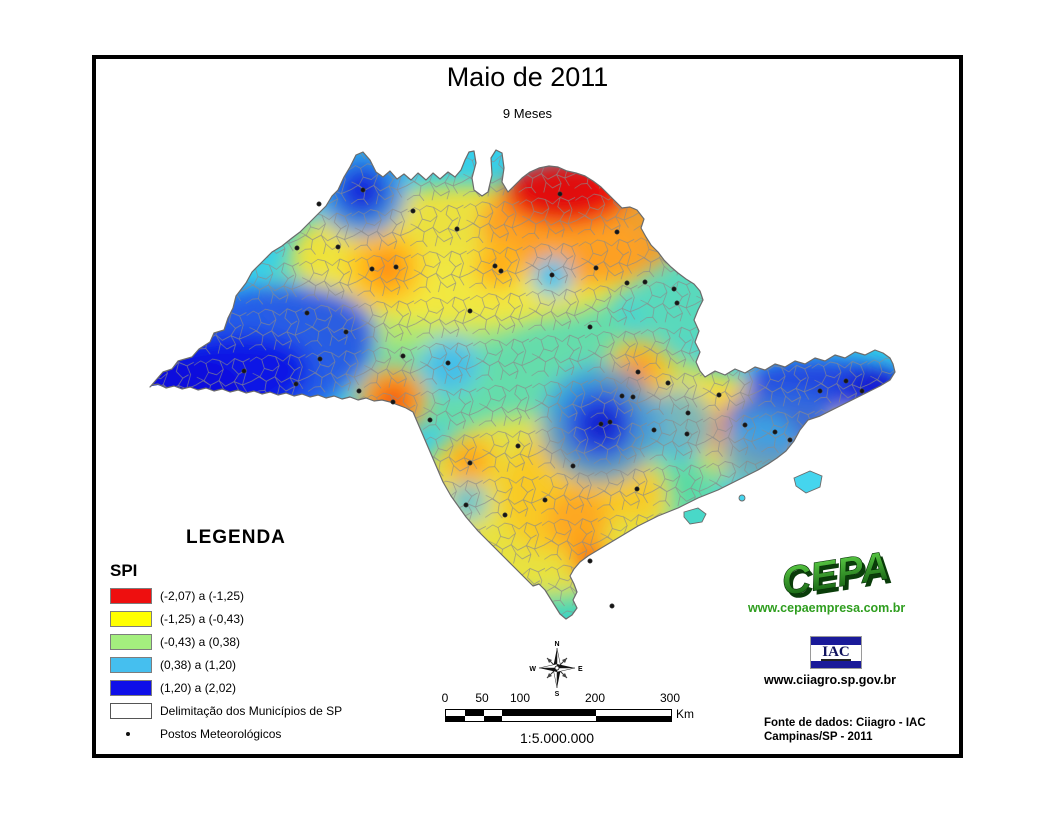 The width and height of the screenshot is (1056, 816). I want to click on legend-label: (-2,07) a (-1,25), so click(202, 596).